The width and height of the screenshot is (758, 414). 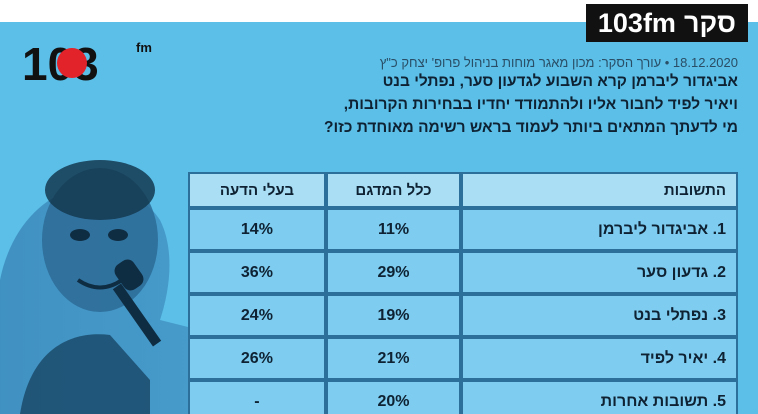 What do you see at coordinates (393, 358) in the screenshot?
I see `all-sample-cell: 21%` at bounding box center [393, 358].